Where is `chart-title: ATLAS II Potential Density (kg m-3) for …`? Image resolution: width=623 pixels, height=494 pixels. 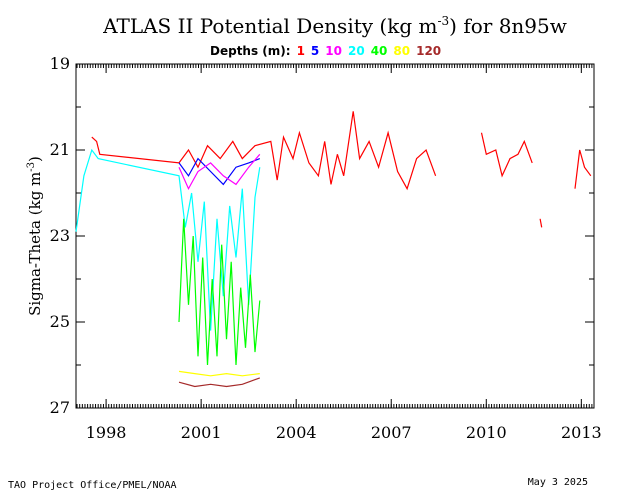 chart-title: ATLAS II Potential Density (kg m-3) for … is located at coordinates (334, 26).